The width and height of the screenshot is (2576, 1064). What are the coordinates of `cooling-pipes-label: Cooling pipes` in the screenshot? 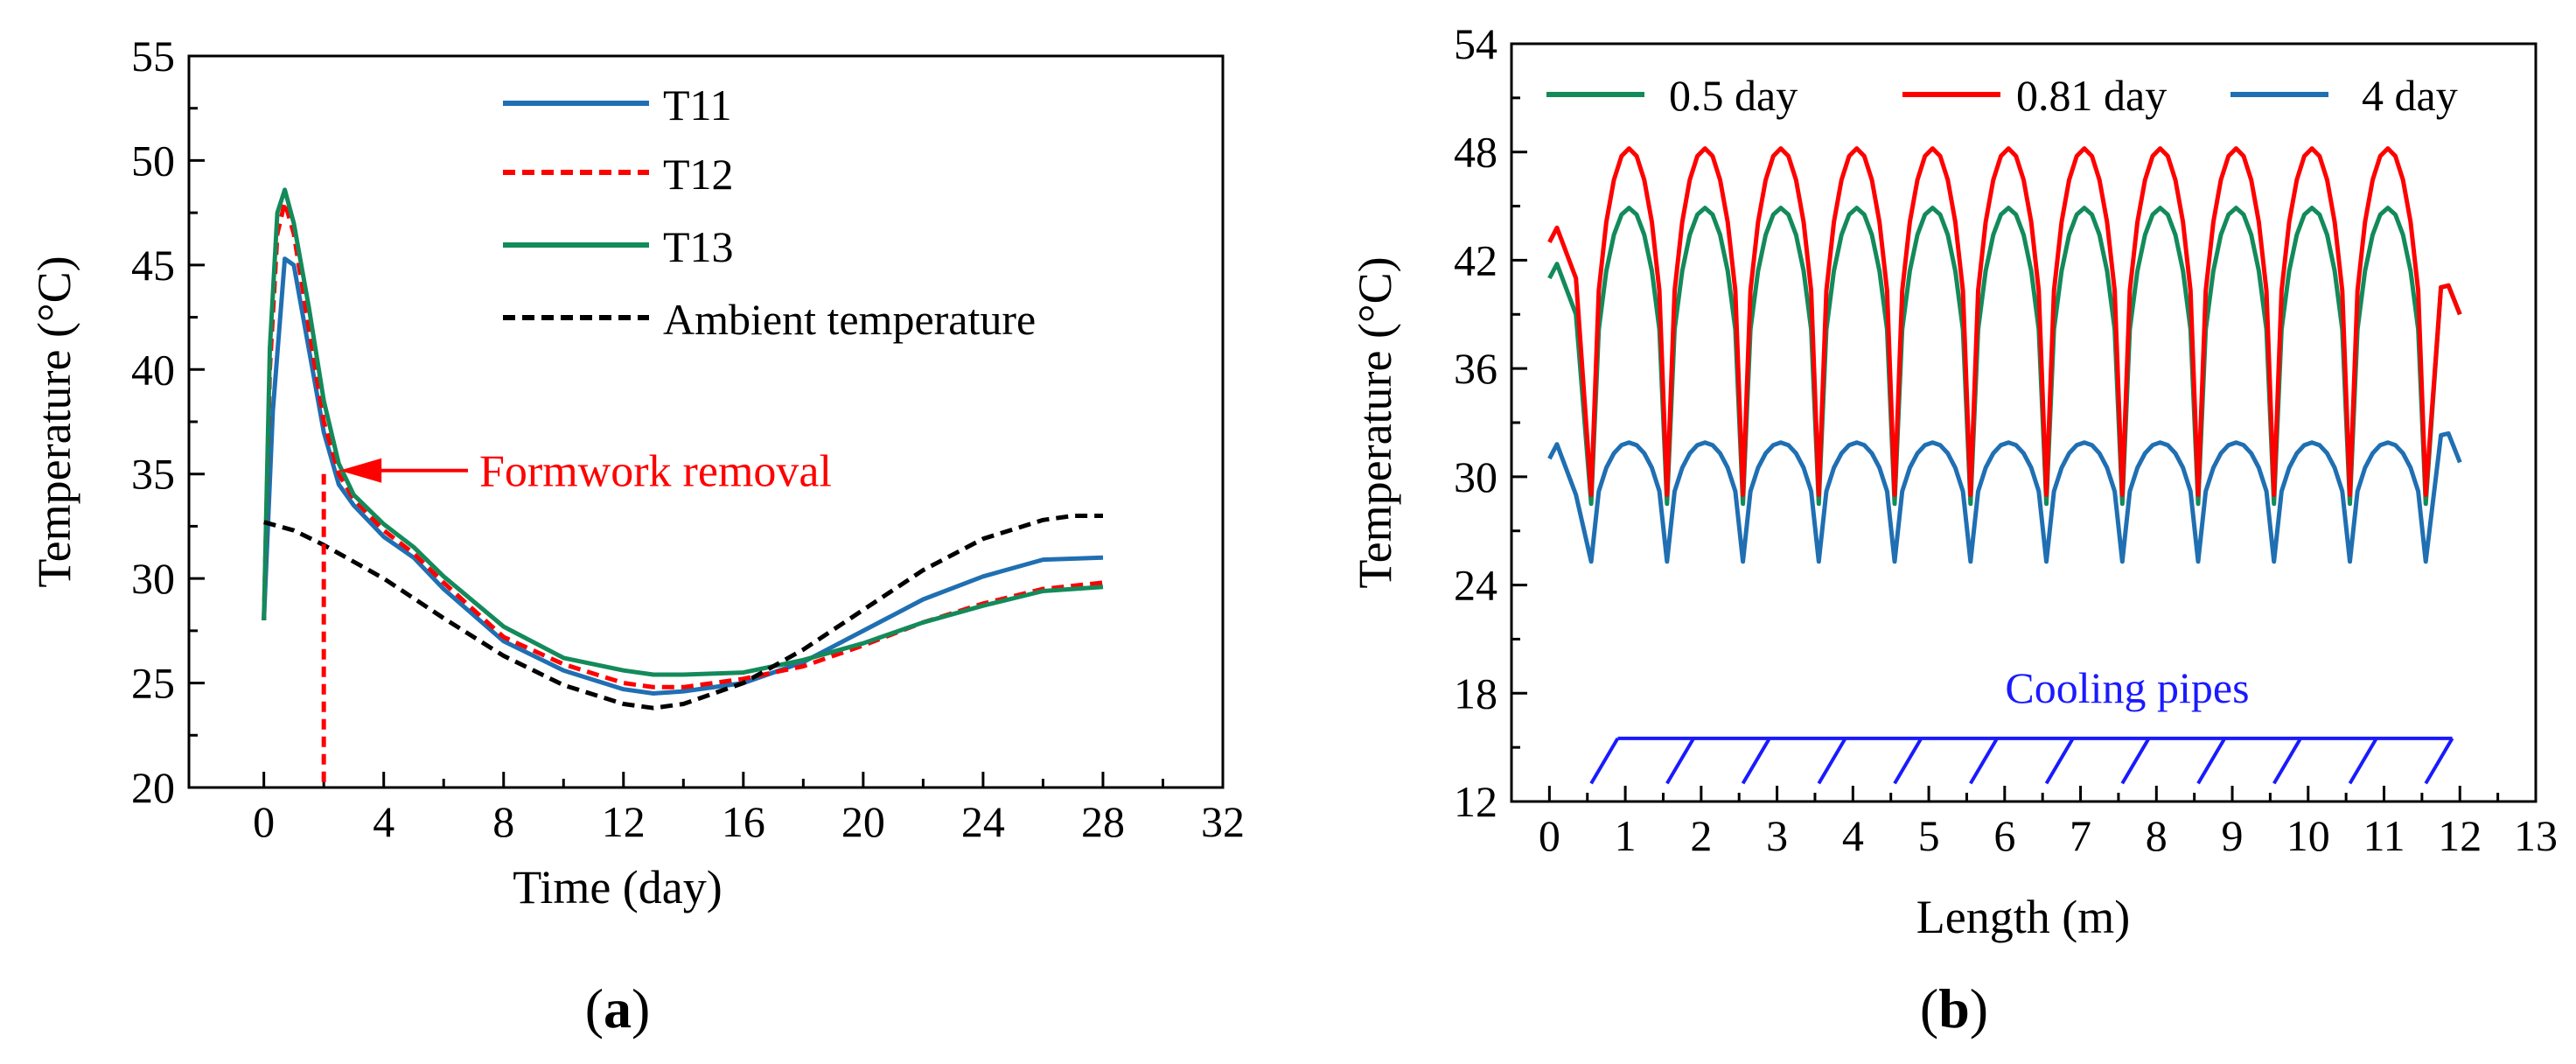 It's located at (2127, 687).